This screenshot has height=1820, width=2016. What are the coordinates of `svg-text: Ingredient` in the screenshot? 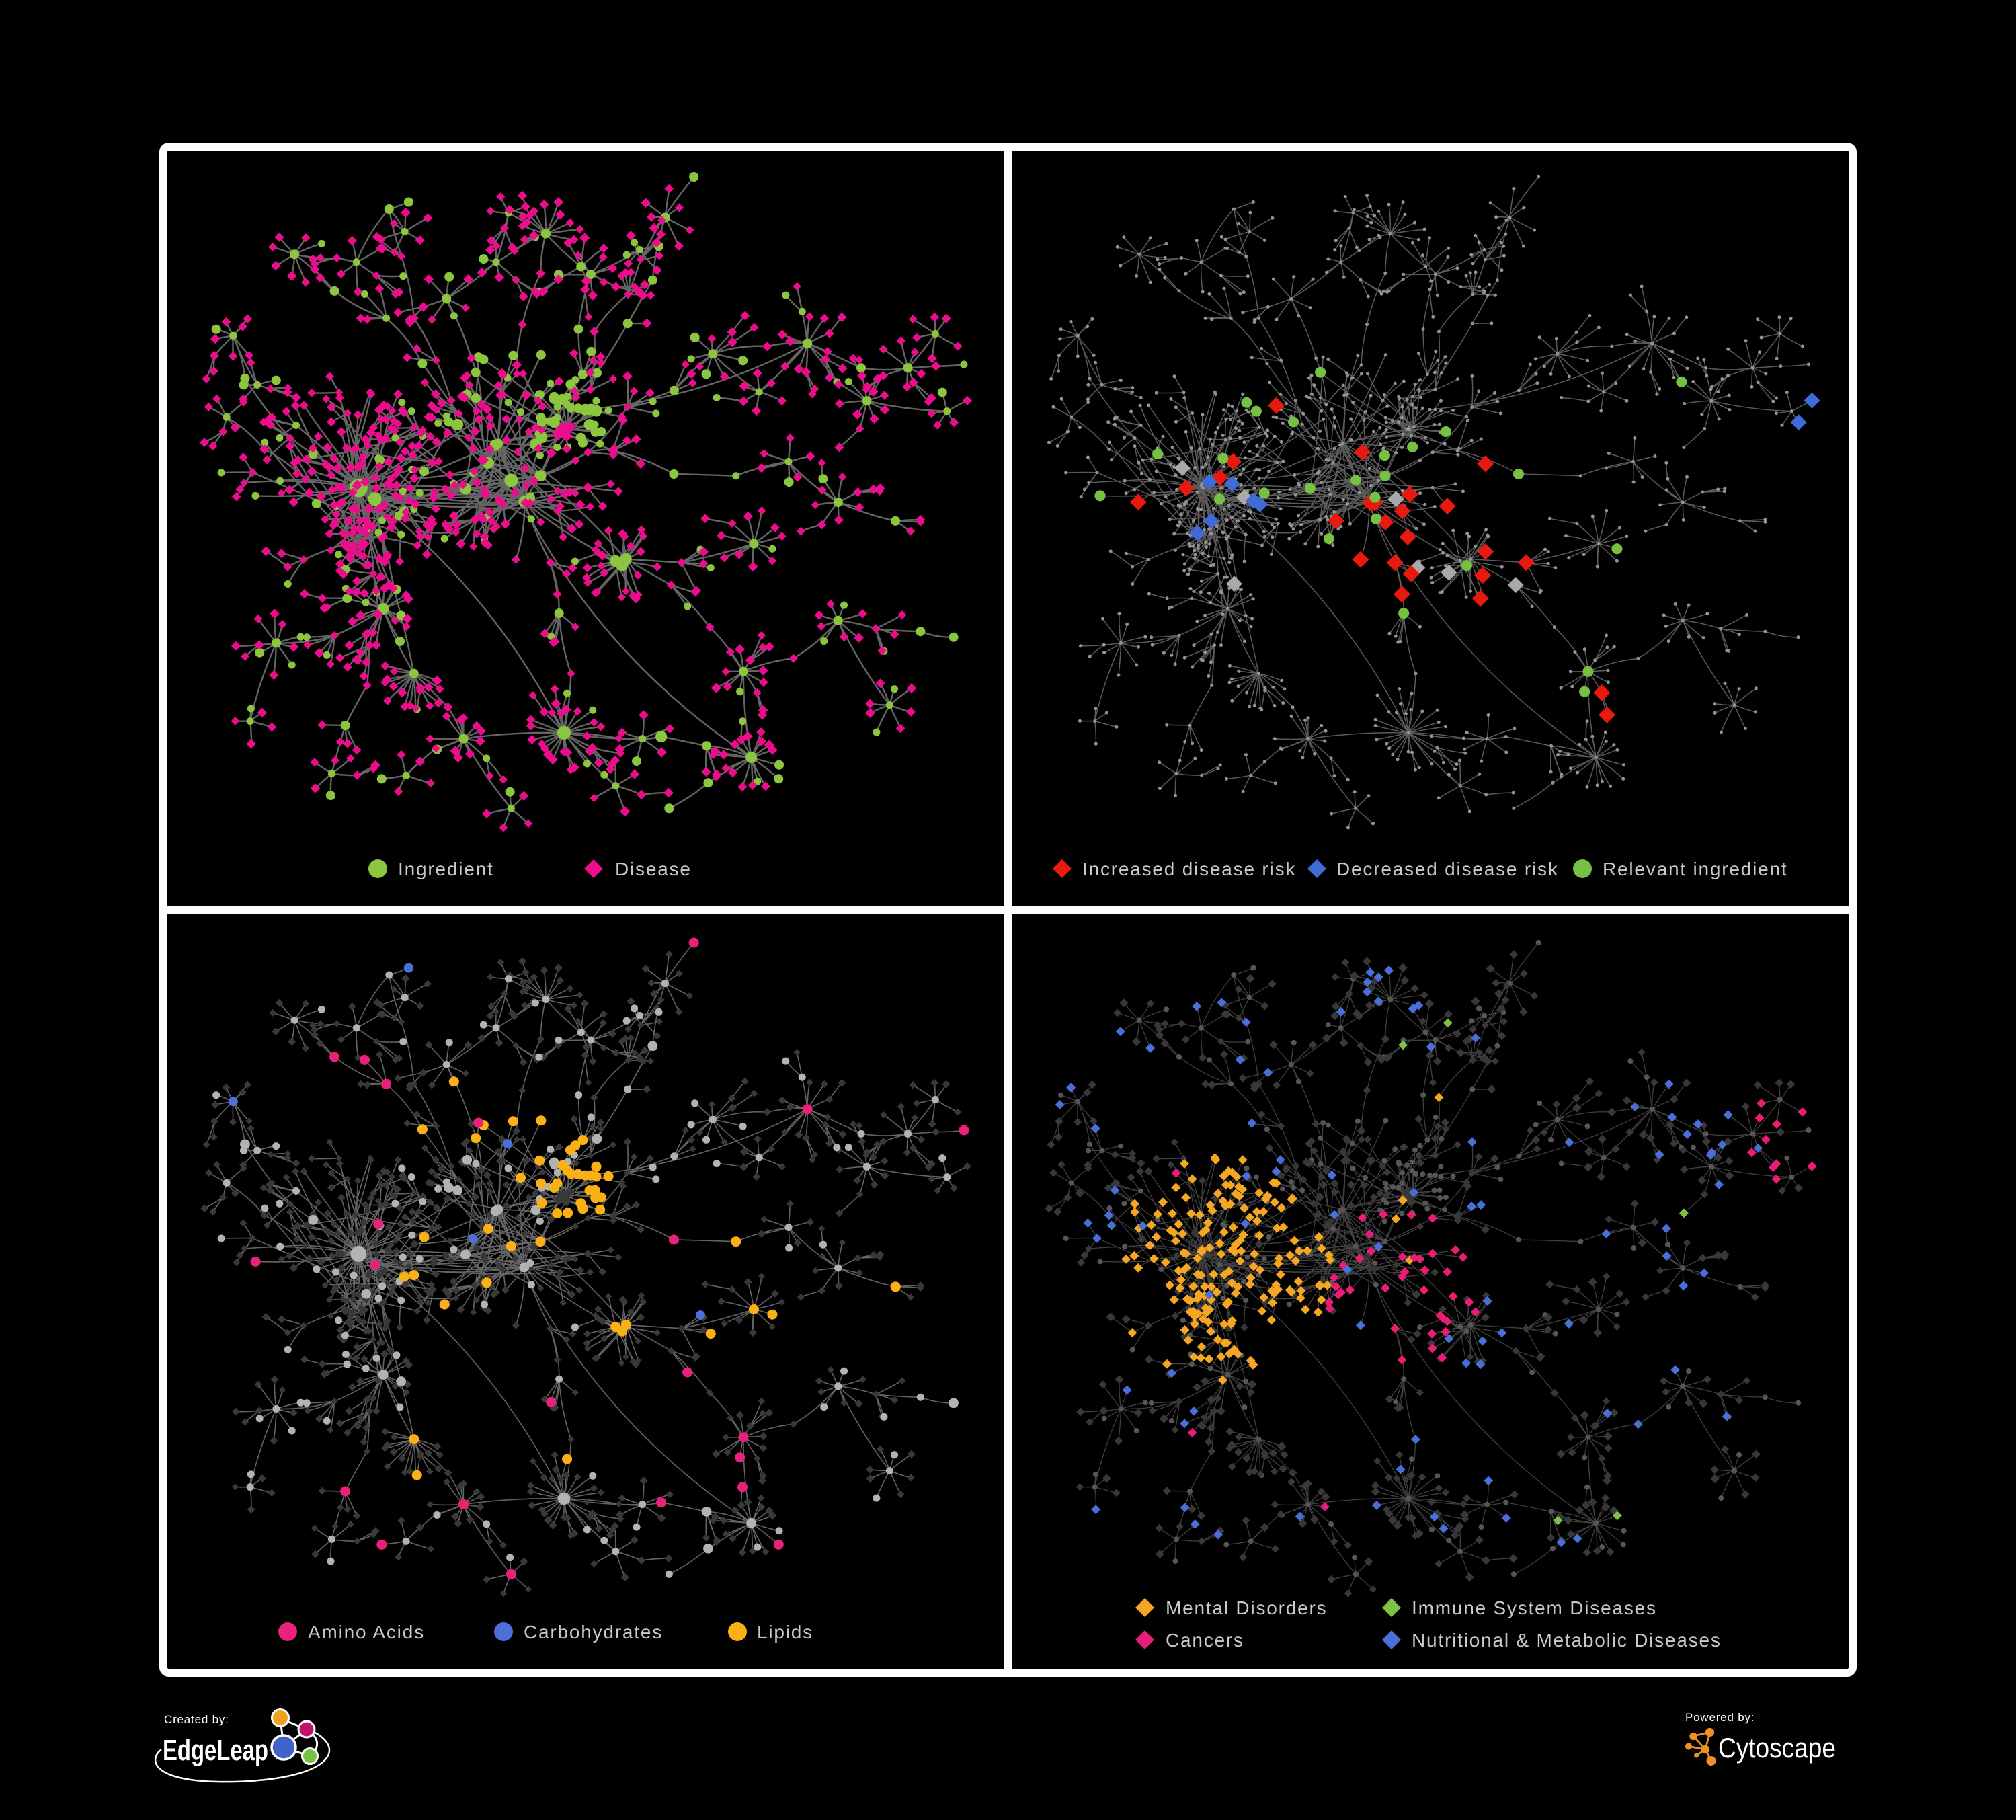 It's located at (446, 869).